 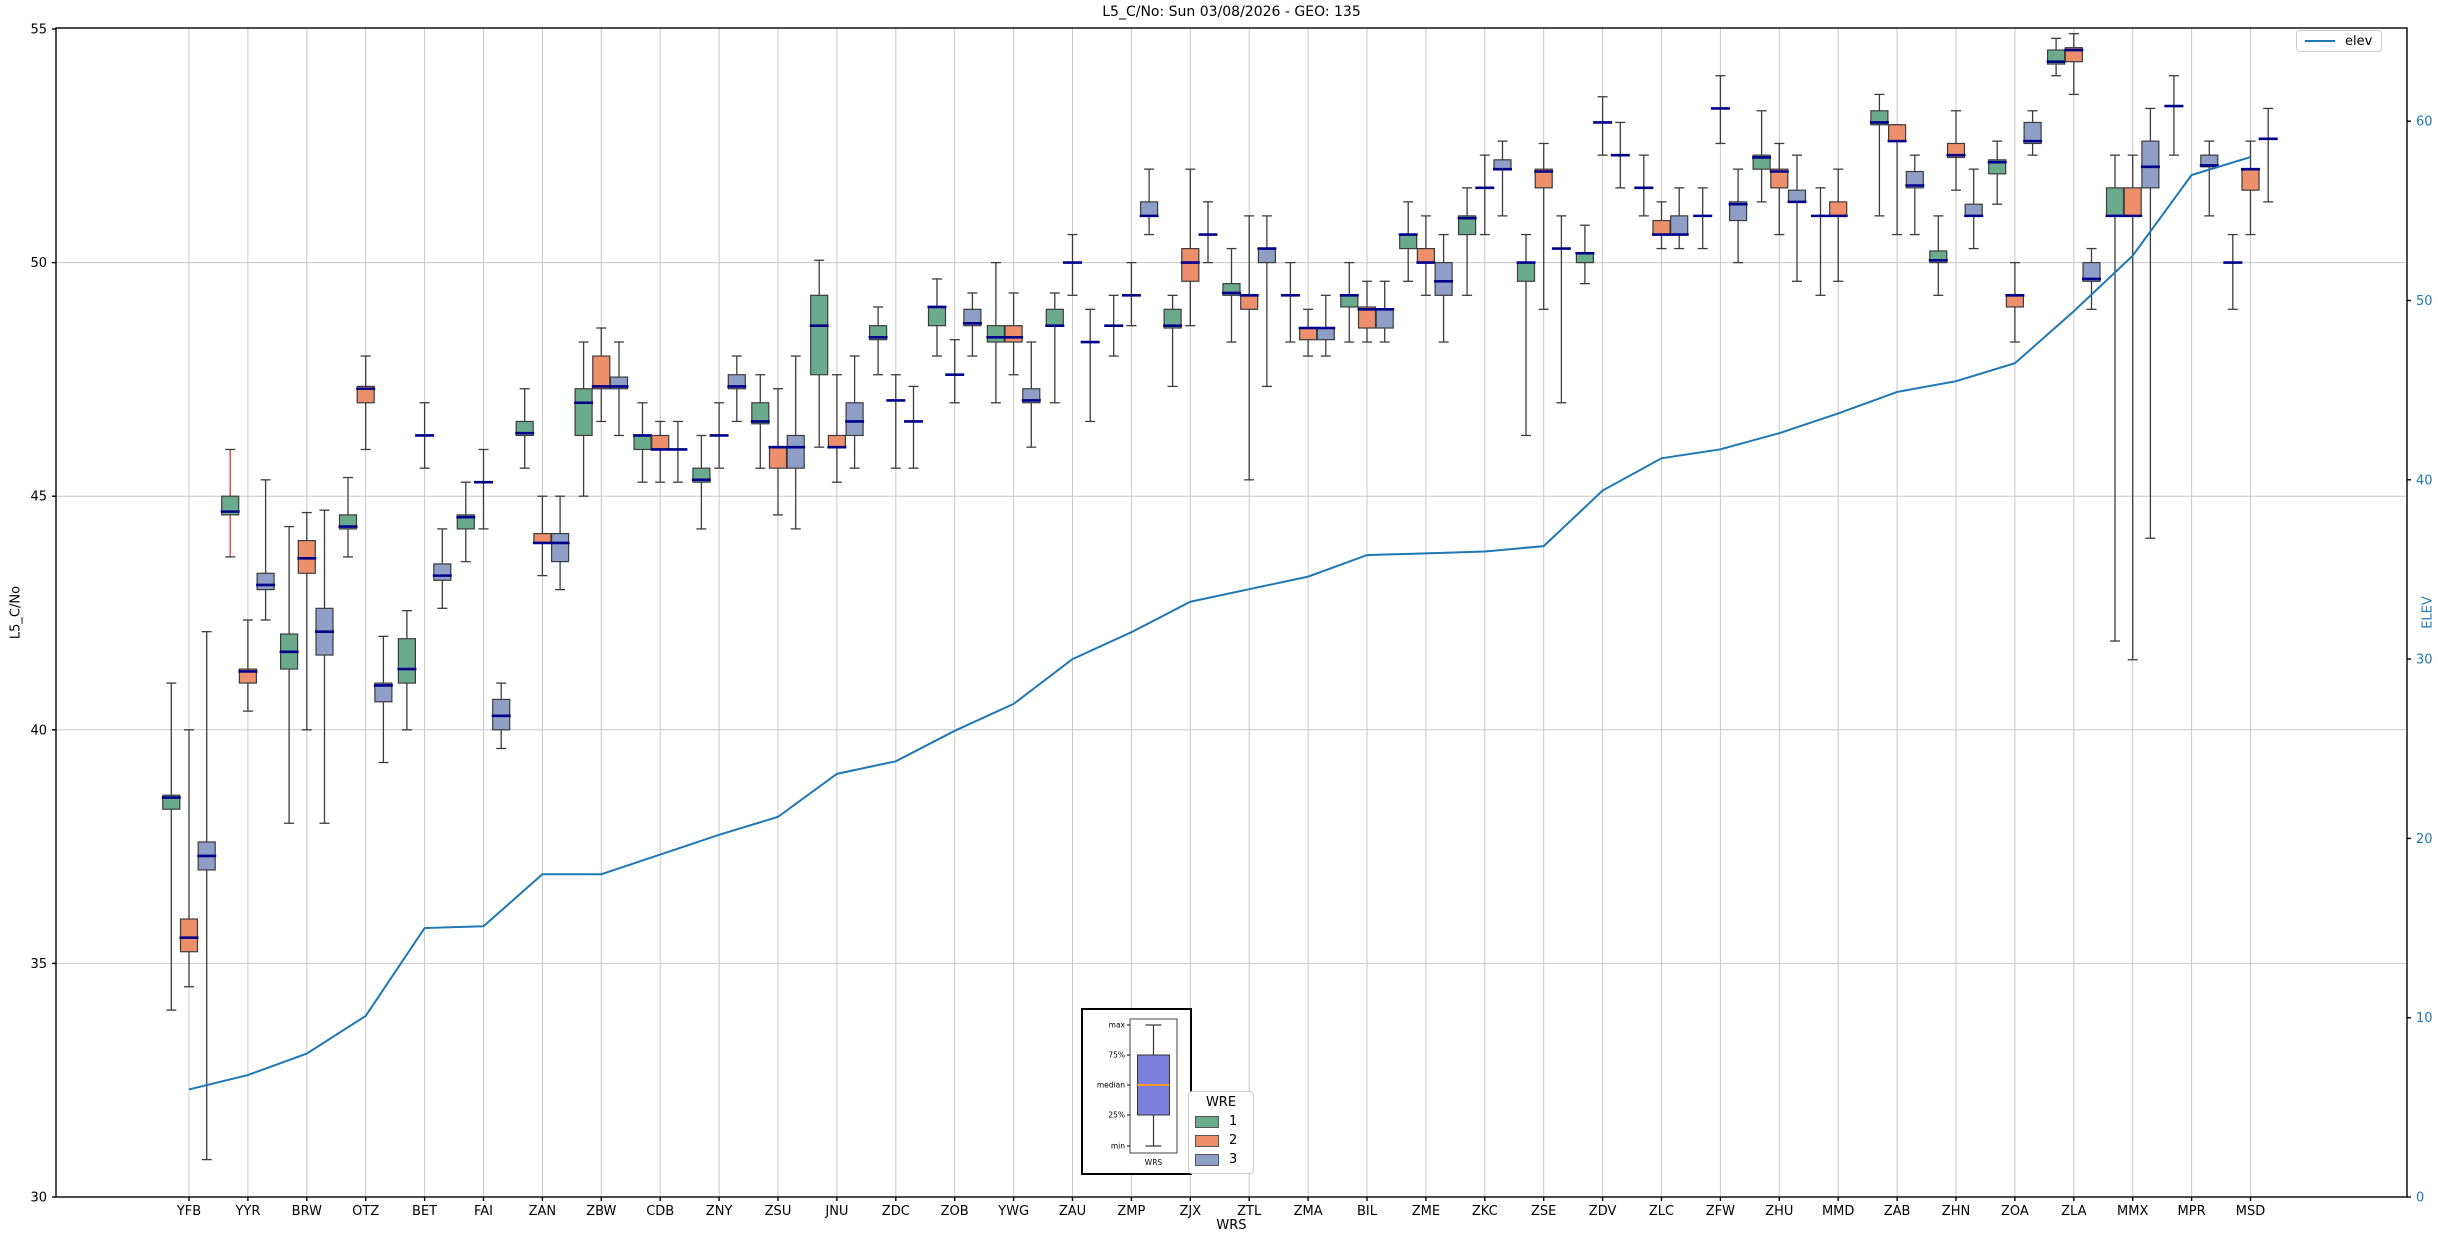 What do you see at coordinates (2424, 839) in the screenshot?
I see `ytick-right-label-20: 20` at bounding box center [2424, 839].